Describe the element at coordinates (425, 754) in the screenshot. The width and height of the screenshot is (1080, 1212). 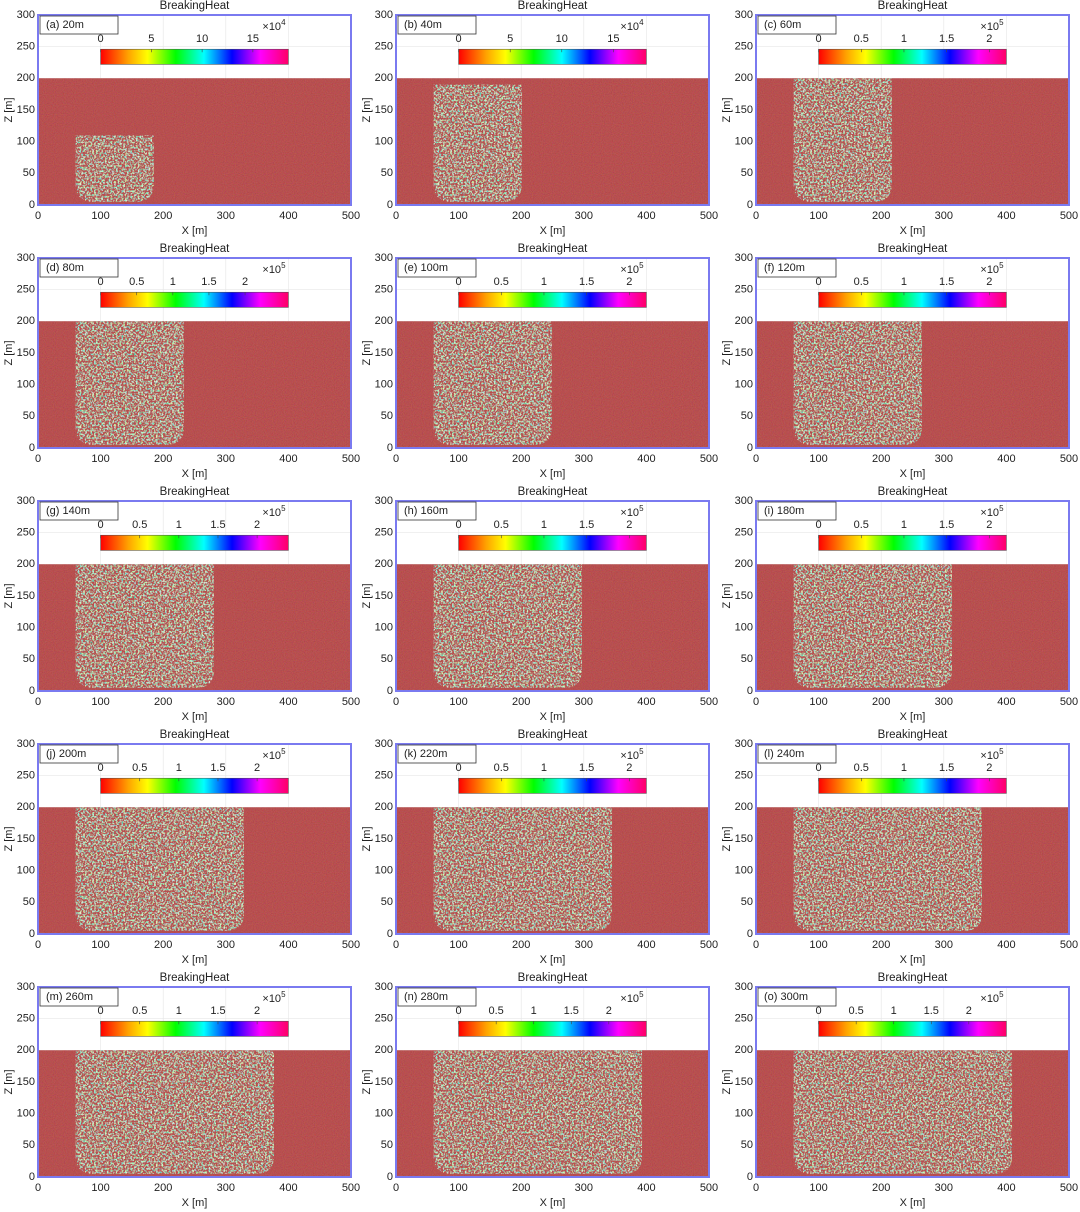
I see `label-text: (k) 220m` at that location.